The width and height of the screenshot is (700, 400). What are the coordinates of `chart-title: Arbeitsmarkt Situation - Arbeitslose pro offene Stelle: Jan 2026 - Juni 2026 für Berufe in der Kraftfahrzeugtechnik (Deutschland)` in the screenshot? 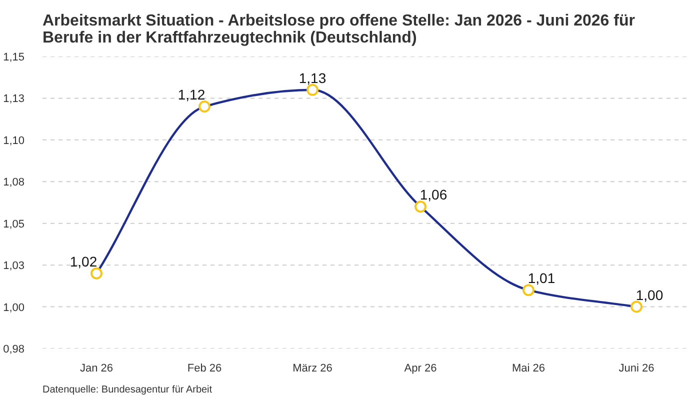 It's located at (338, 29).